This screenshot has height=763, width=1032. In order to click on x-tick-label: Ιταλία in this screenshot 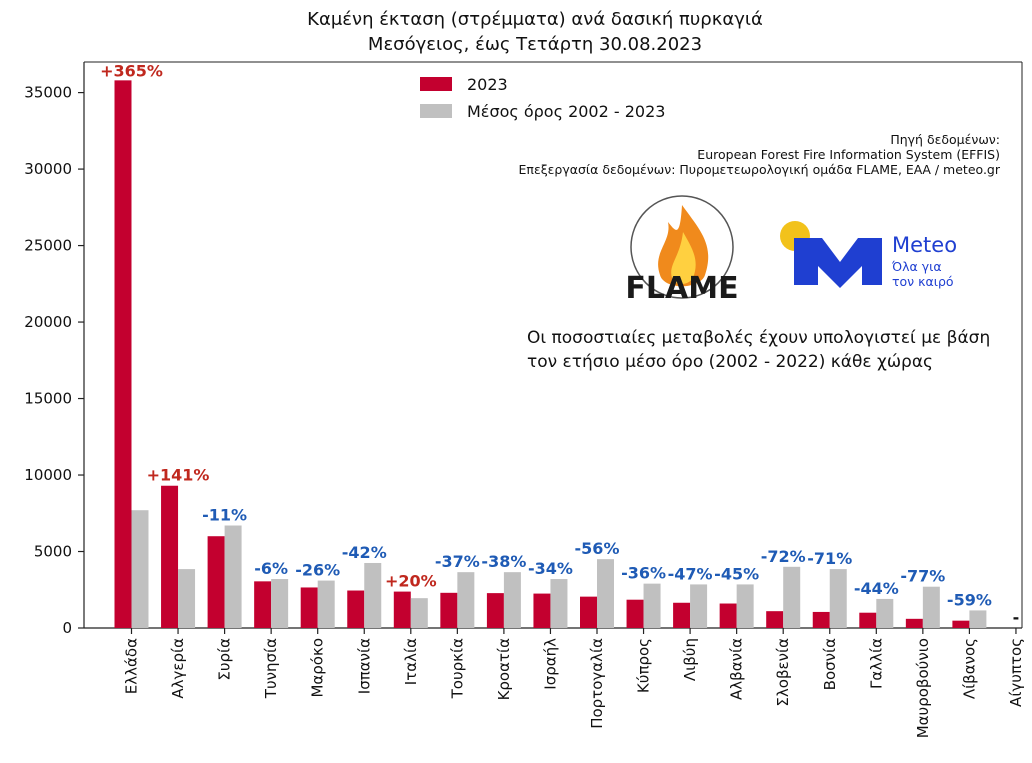, I will do `click(411, 661)`.